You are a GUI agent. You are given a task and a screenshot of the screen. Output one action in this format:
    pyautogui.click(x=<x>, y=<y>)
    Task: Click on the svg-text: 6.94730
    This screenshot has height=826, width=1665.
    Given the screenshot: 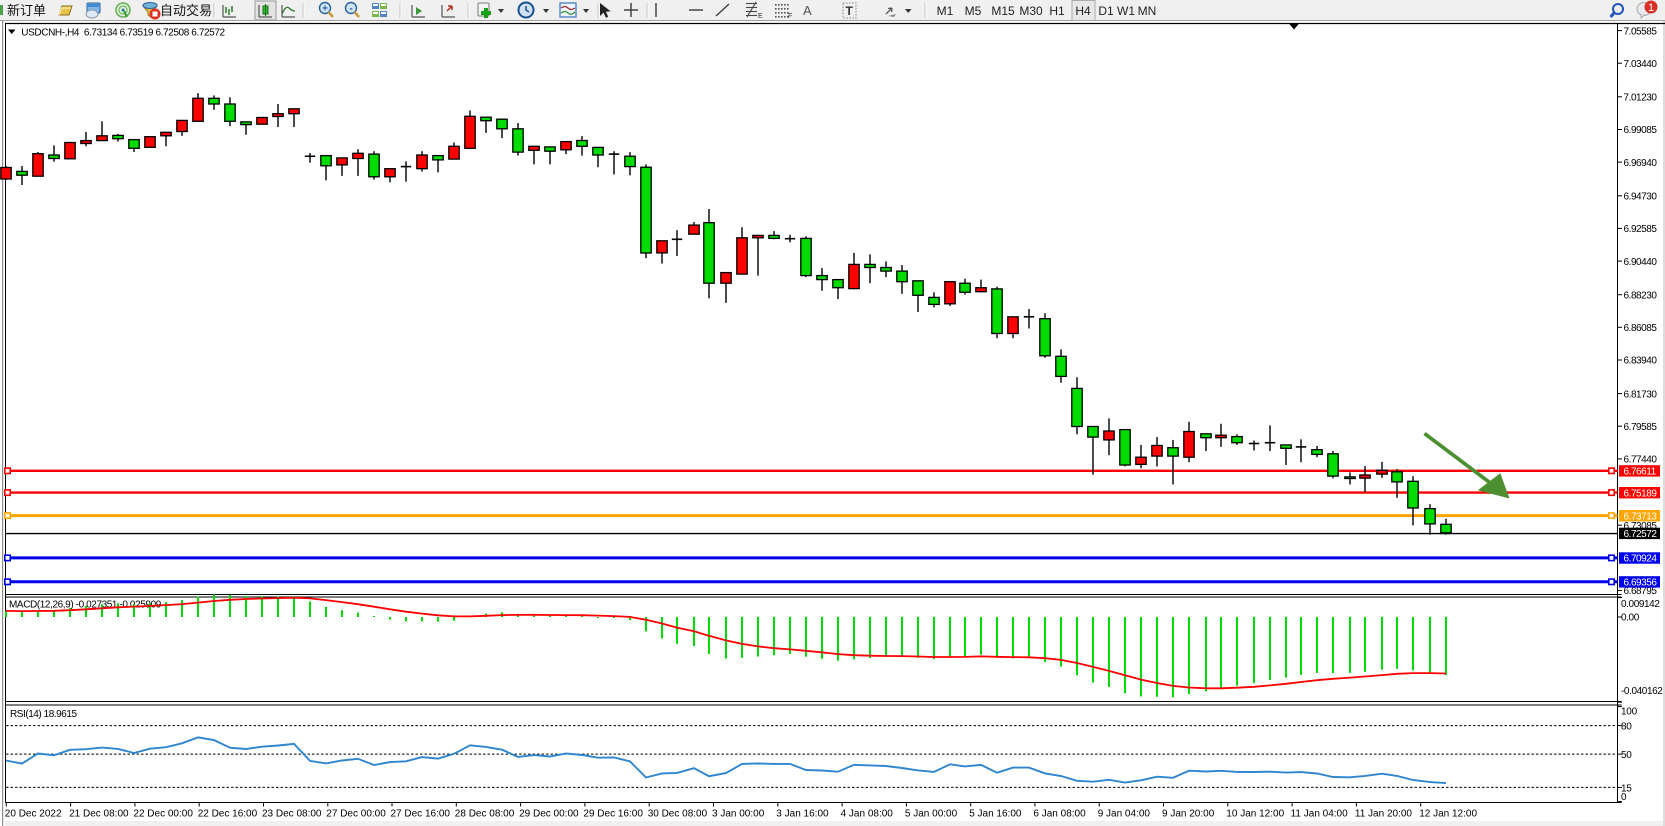 What is the action you would take?
    pyautogui.click(x=1641, y=197)
    